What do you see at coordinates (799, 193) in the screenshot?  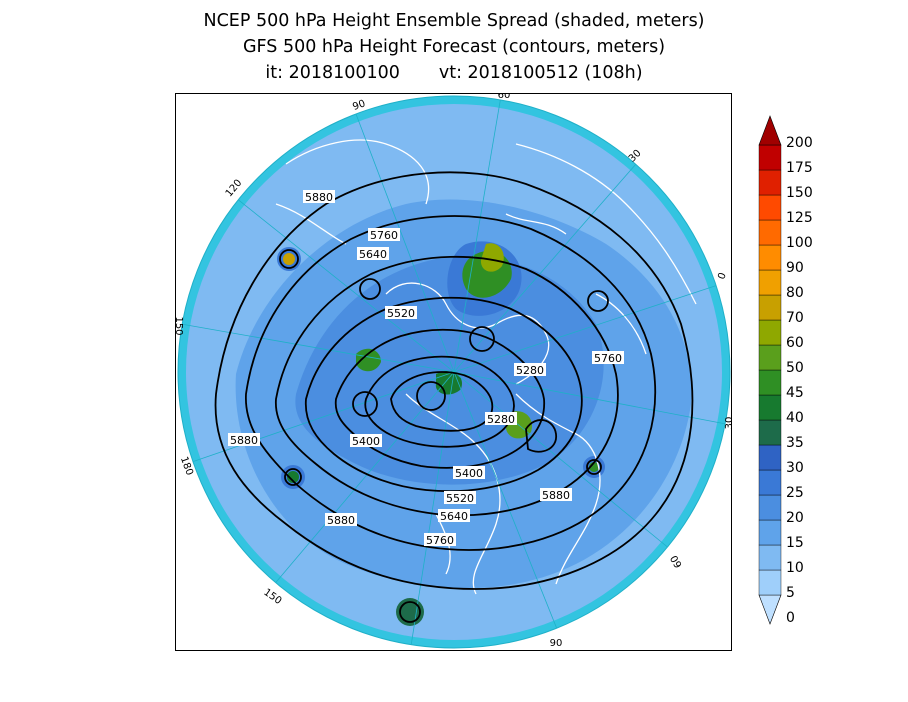 I see `colorbar-label: 150` at bounding box center [799, 193].